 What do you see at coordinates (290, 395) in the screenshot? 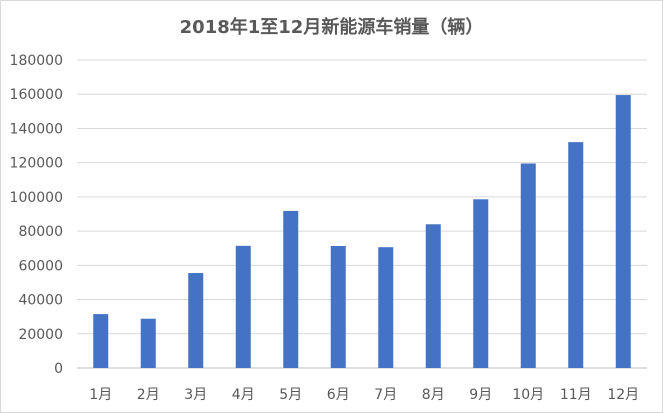
I see `x-tick-label: 5月` at bounding box center [290, 395].